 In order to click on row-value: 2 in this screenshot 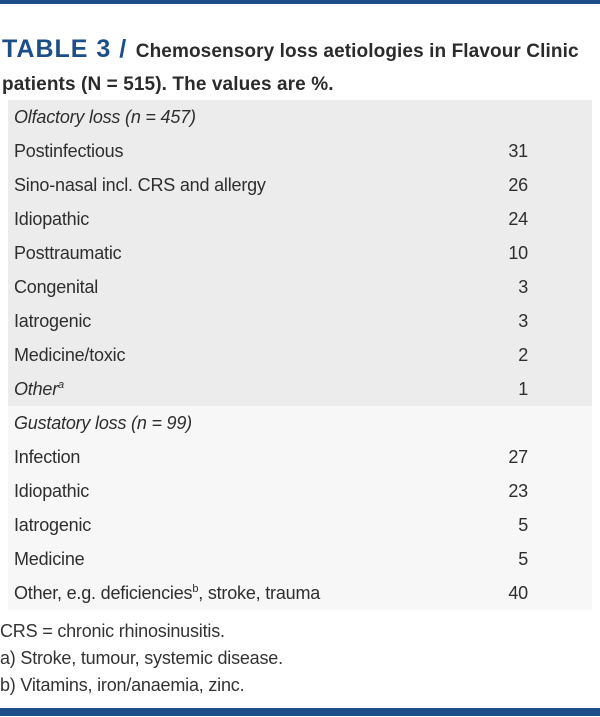, I will do `click(523, 354)`.